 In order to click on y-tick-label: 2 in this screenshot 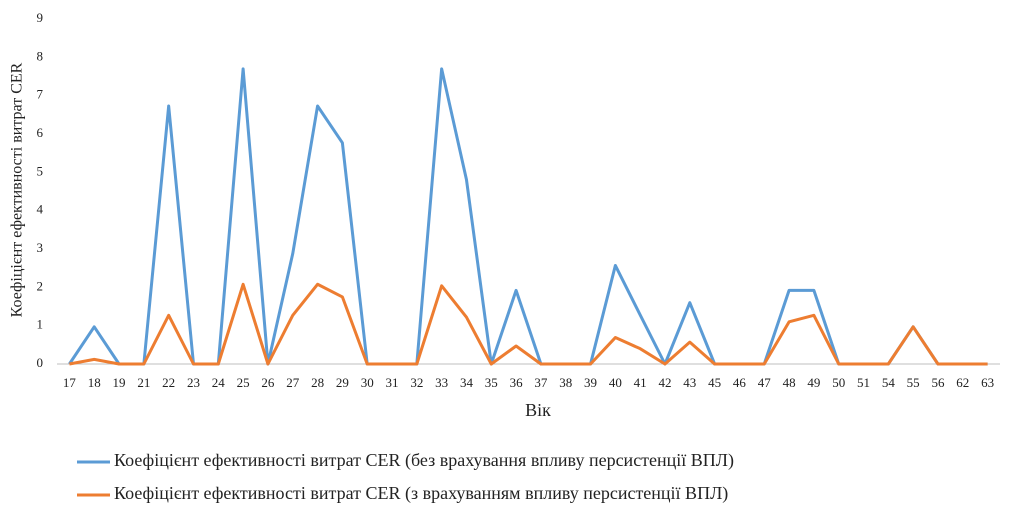, I will do `click(40, 285)`.